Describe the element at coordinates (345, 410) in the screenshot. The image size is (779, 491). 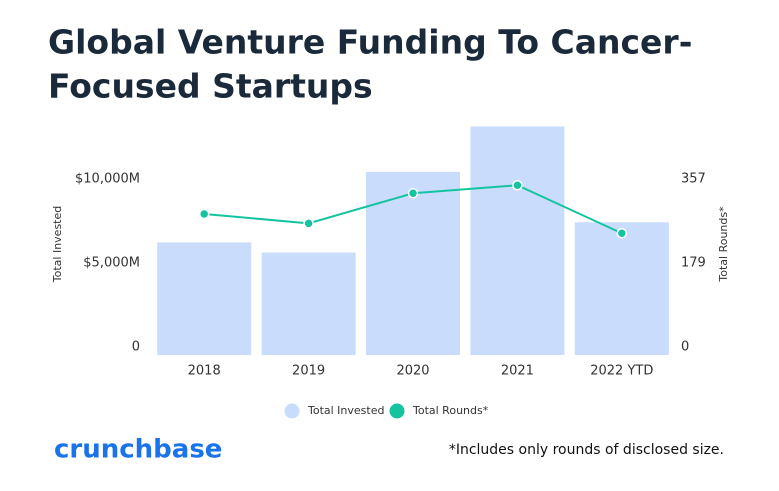
I see `legend-label: Total Invested` at that location.